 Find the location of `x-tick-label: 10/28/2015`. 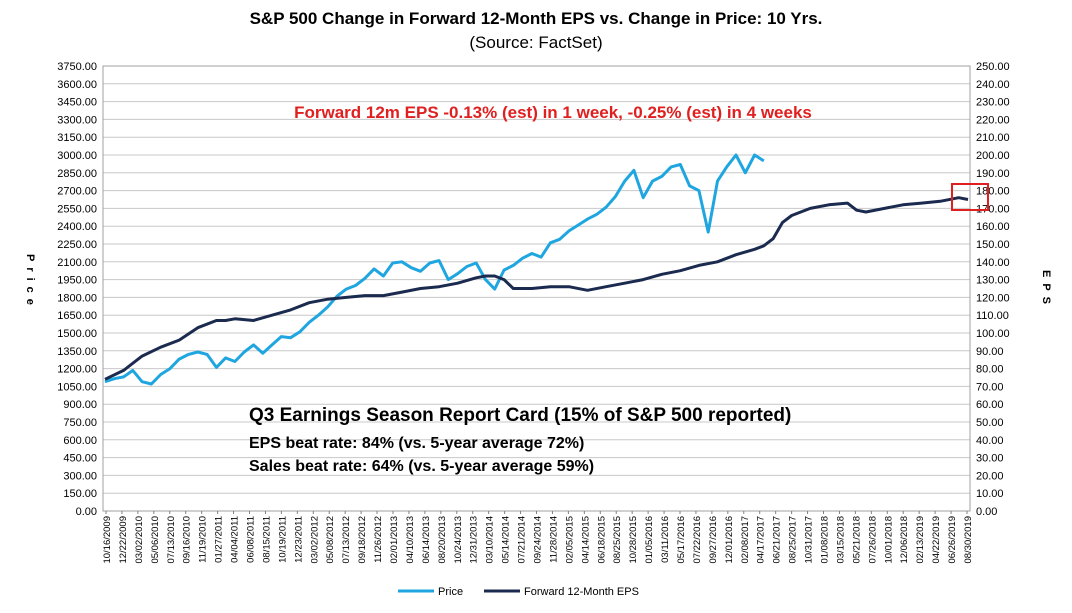

x-tick-label: 10/28/2015 is located at coordinates (633, 540).